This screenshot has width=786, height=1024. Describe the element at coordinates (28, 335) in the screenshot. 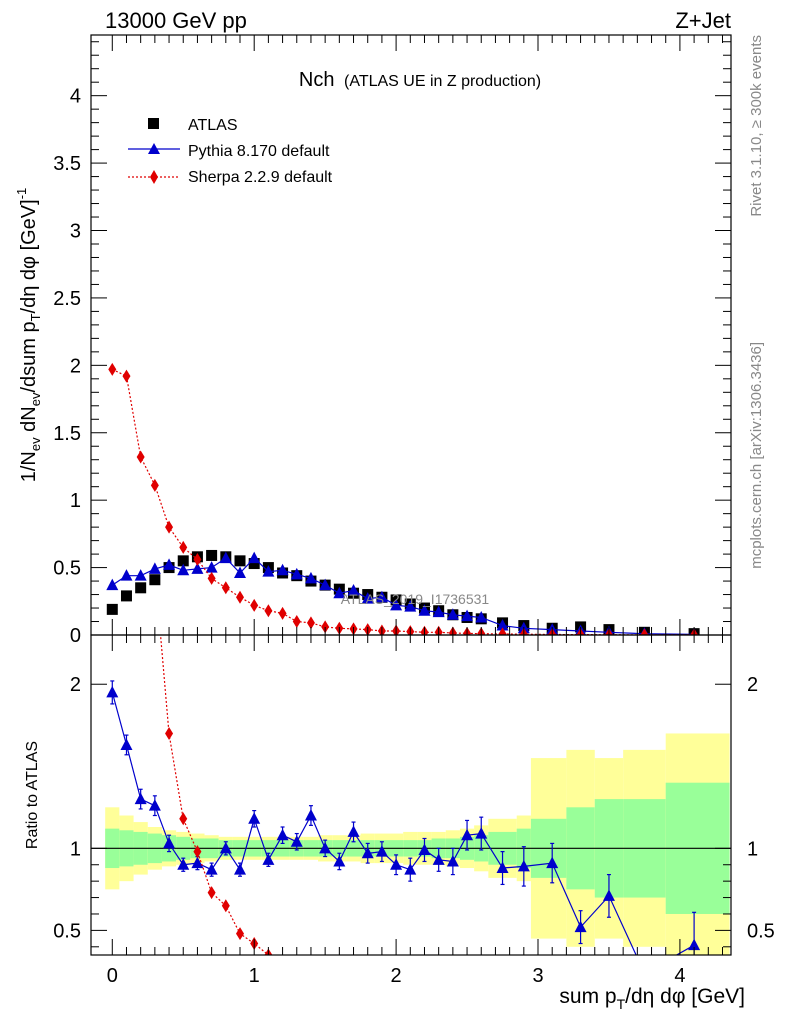

I see `main-y-axis-label: 1/Nev dNev/dsum pT/dη dφ [GeV]-1` at that location.